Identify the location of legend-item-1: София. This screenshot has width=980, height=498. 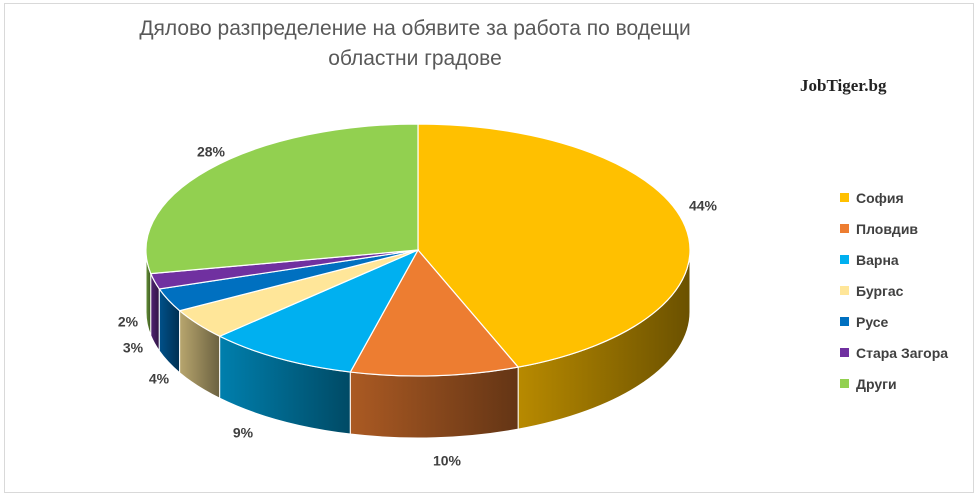
(907, 197).